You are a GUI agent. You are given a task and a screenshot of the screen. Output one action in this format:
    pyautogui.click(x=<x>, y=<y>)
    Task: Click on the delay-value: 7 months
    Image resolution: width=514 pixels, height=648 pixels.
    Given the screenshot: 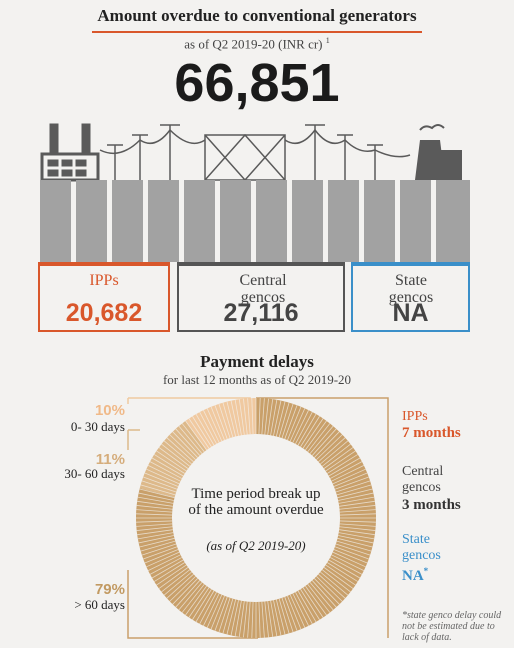 What is the action you would take?
    pyautogui.click(x=431, y=433)
    